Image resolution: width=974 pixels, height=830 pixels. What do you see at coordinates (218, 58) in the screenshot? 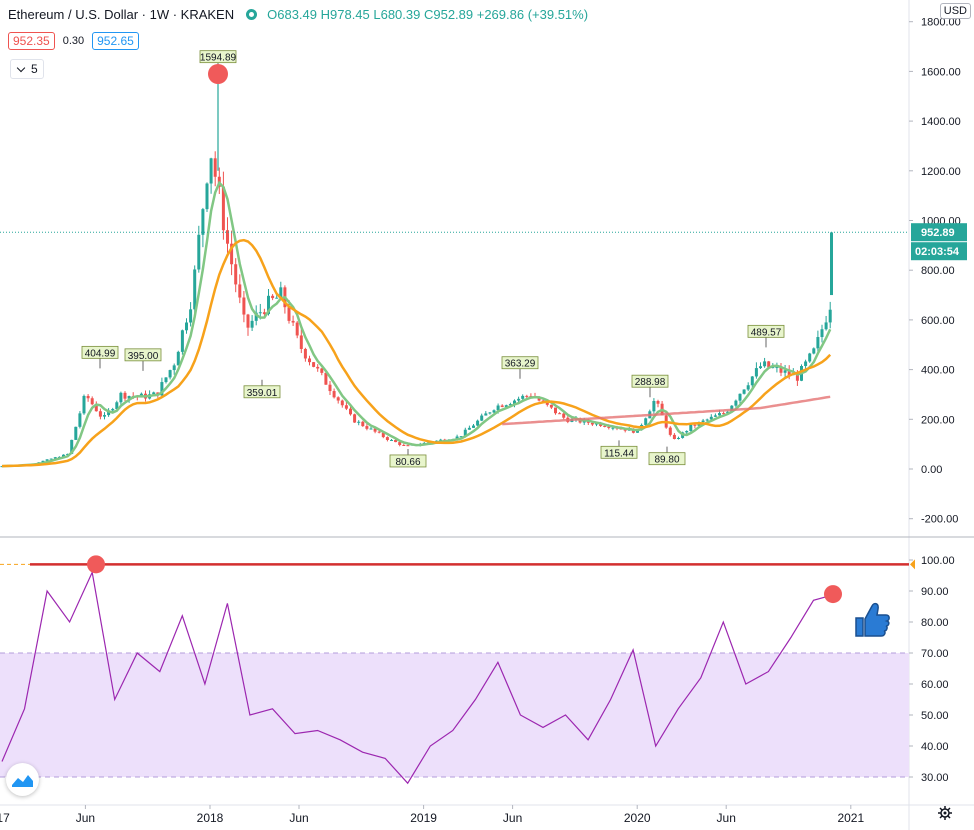
I see `annotation-label: 1594.89` at bounding box center [218, 58].